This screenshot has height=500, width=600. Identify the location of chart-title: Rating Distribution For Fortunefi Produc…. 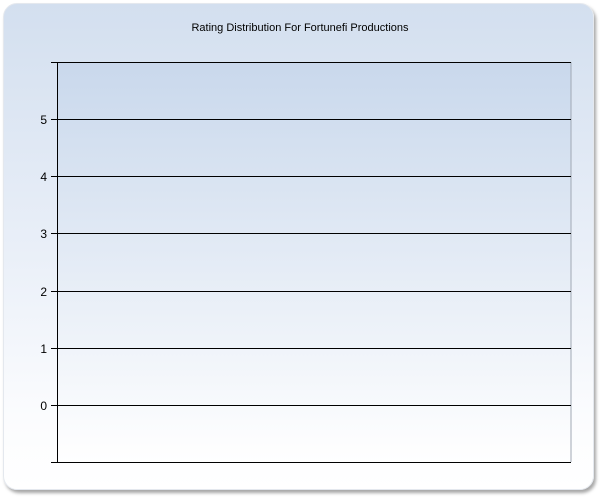
(300, 28).